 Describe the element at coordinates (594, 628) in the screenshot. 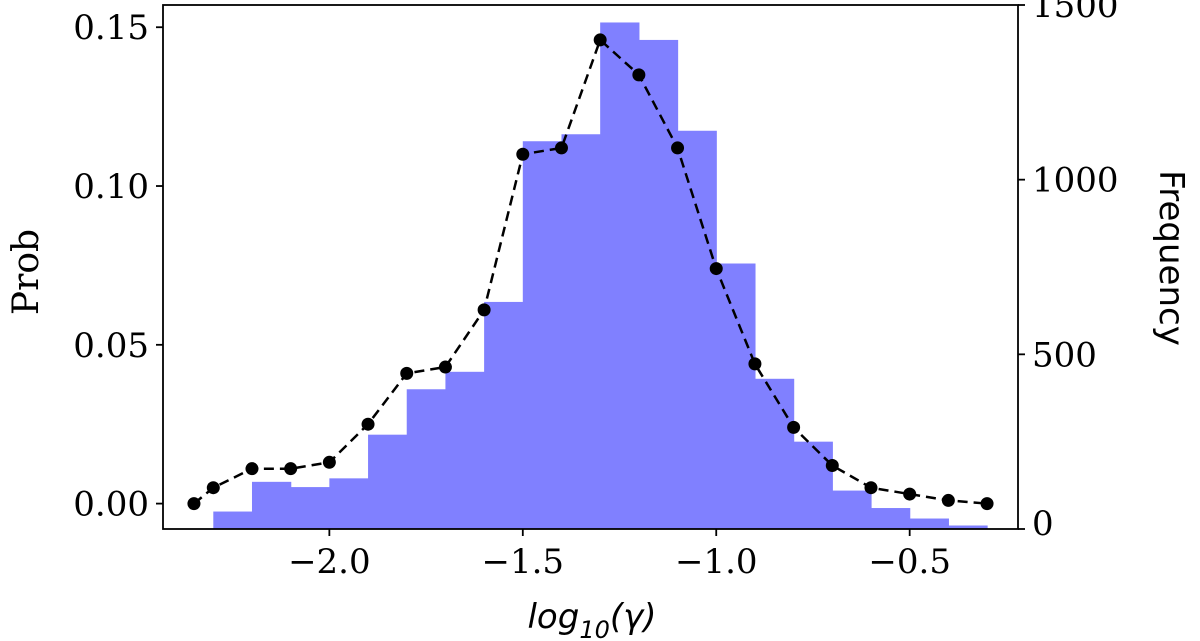

I see `x-axis-label-subscript: 10` at that location.